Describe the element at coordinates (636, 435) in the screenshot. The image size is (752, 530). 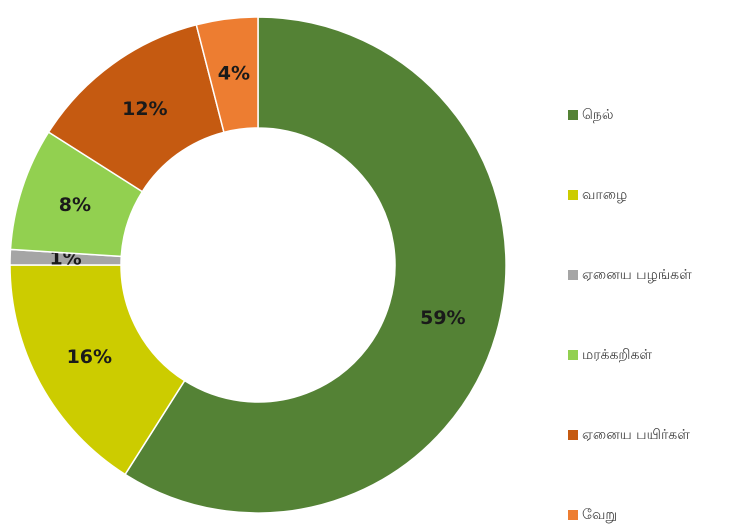
I see `legend-label: ஏனைய பயிர்கள்` at that location.